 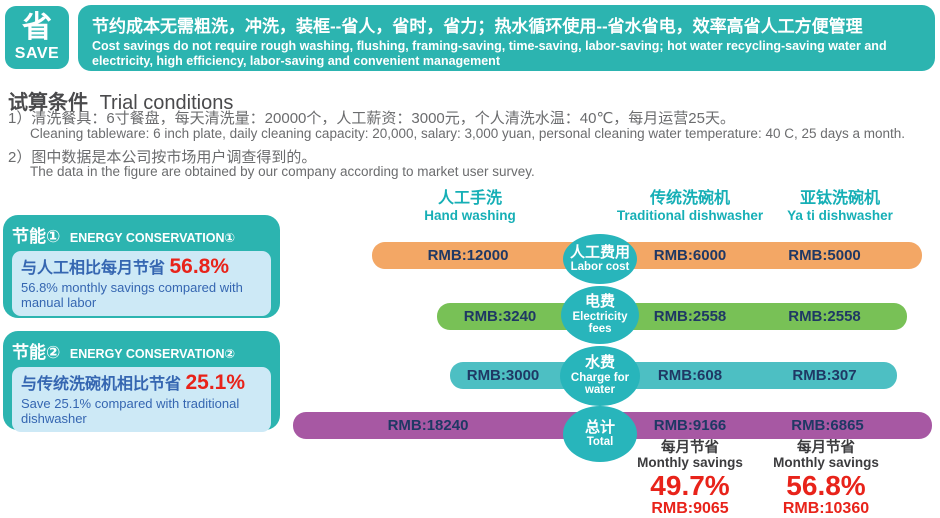 I want to click on highlight-value: 25.1%, so click(x=215, y=382).